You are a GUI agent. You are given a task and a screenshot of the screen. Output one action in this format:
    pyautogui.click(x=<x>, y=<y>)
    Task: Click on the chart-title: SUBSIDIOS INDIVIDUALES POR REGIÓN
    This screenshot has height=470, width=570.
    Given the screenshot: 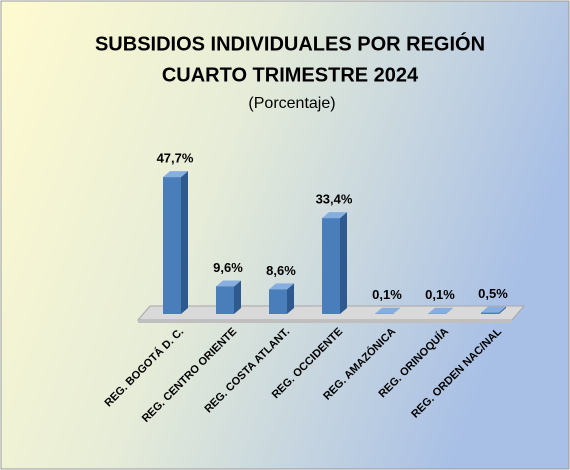 What is the action you would take?
    pyautogui.click(x=290, y=43)
    